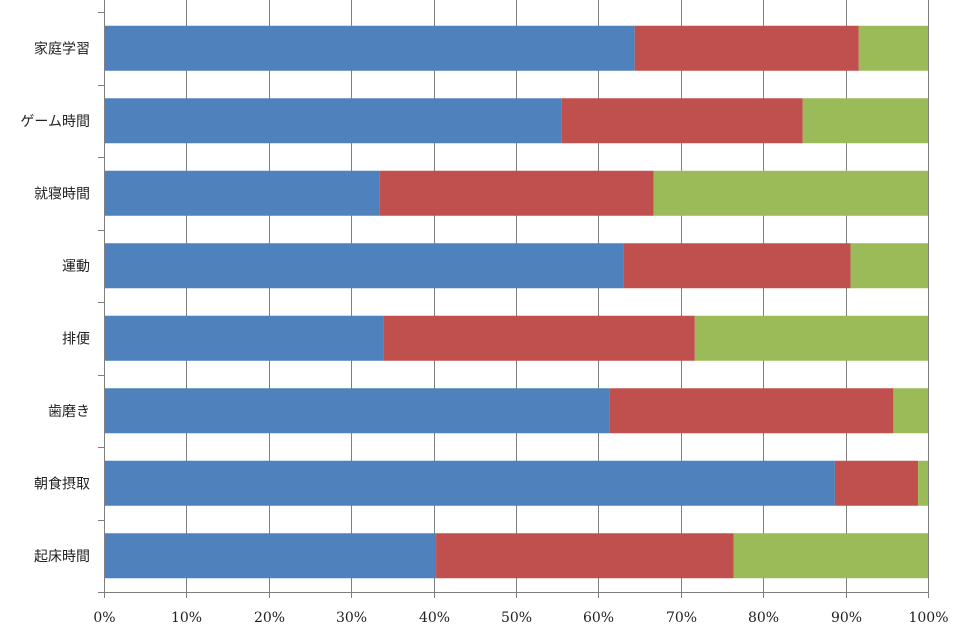  What do you see at coordinates (846, 618) in the screenshot?
I see `x-tick-label: 90%` at bounding box center [846, 618].